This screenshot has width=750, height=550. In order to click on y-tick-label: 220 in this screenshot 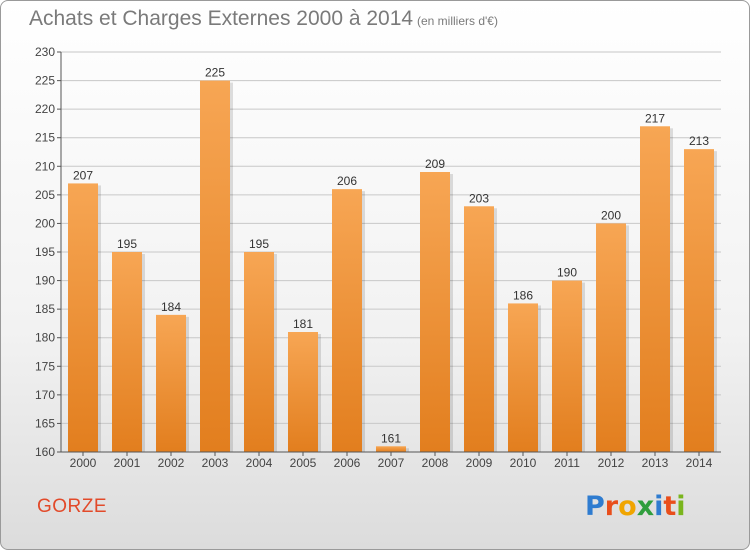, I will do `click(45, 109)`.